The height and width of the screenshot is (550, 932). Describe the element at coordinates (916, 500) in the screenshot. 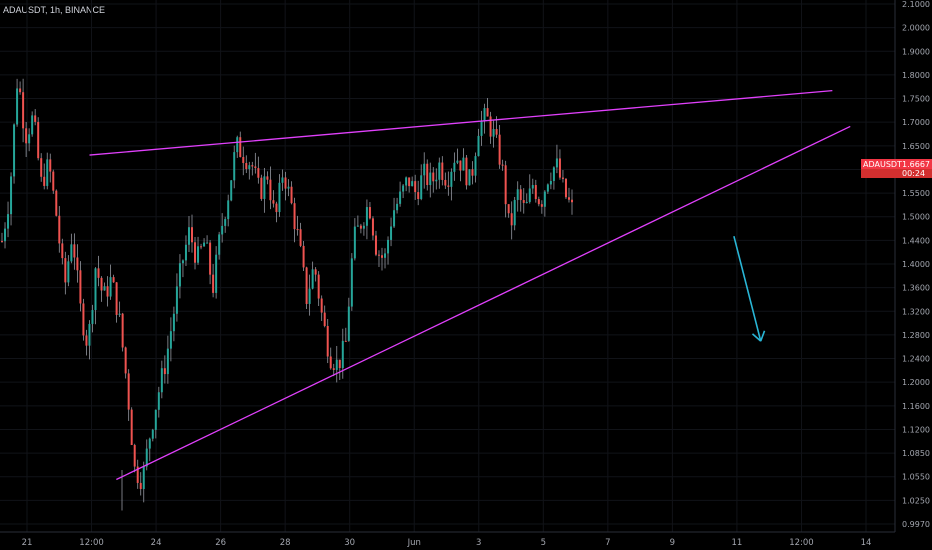

I see `y-tick-label: 1.0250` at that location.